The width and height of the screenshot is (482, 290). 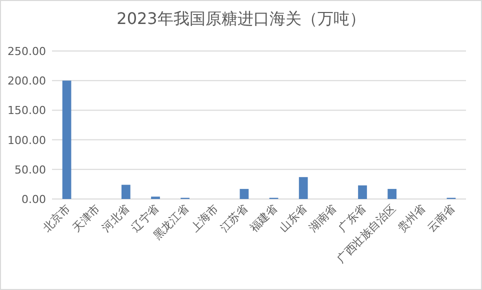 I want to click on y-tick-label: 200.00, so click(x=27, y=81).